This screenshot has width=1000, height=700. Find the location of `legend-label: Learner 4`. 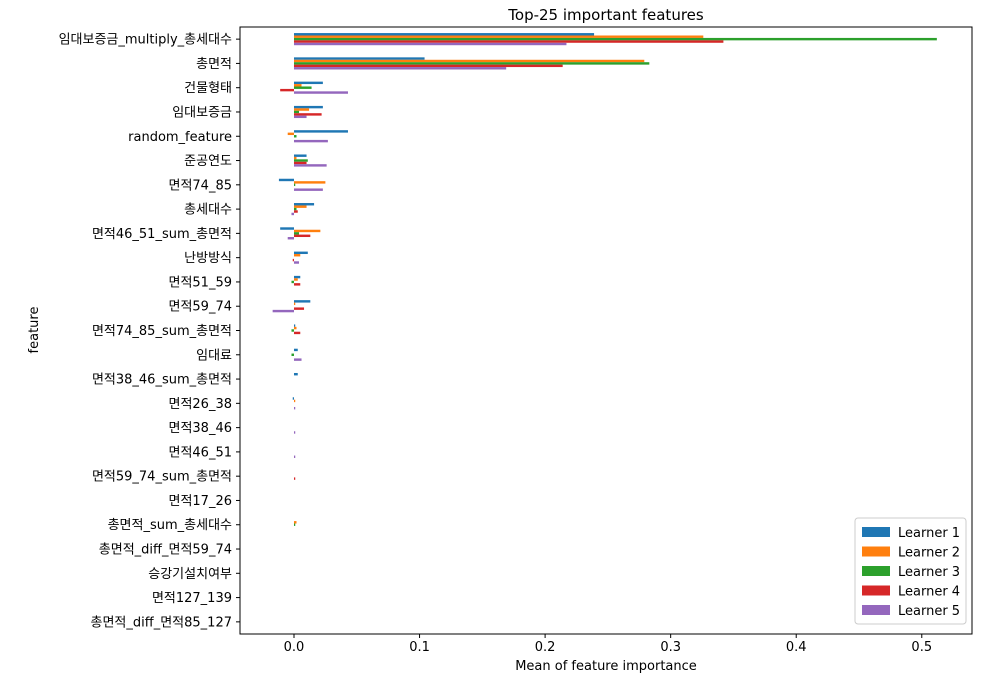

legend-label: Learner 4 is located at coordinates (929, 592).